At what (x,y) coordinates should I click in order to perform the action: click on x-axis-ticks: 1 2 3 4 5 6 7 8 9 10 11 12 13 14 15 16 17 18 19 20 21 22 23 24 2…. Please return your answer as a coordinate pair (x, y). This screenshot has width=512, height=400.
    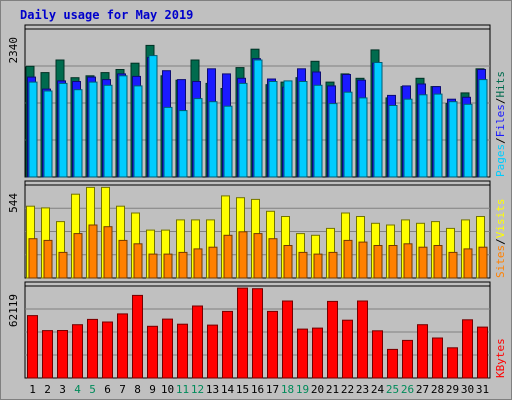
    Looking at the image, I should click on (259, 389).